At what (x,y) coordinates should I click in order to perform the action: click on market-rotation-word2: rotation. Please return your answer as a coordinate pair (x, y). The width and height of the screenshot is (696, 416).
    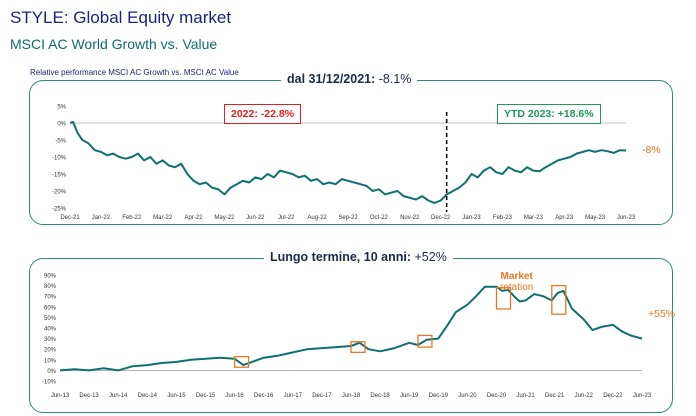
    Looking at the image, I should click on (517, 287).